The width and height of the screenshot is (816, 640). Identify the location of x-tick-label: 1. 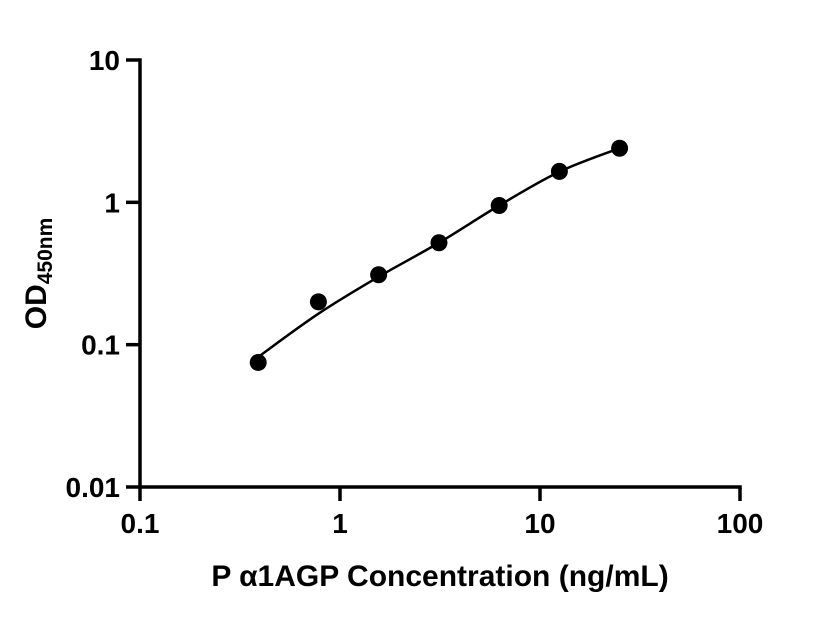
(340, 523).